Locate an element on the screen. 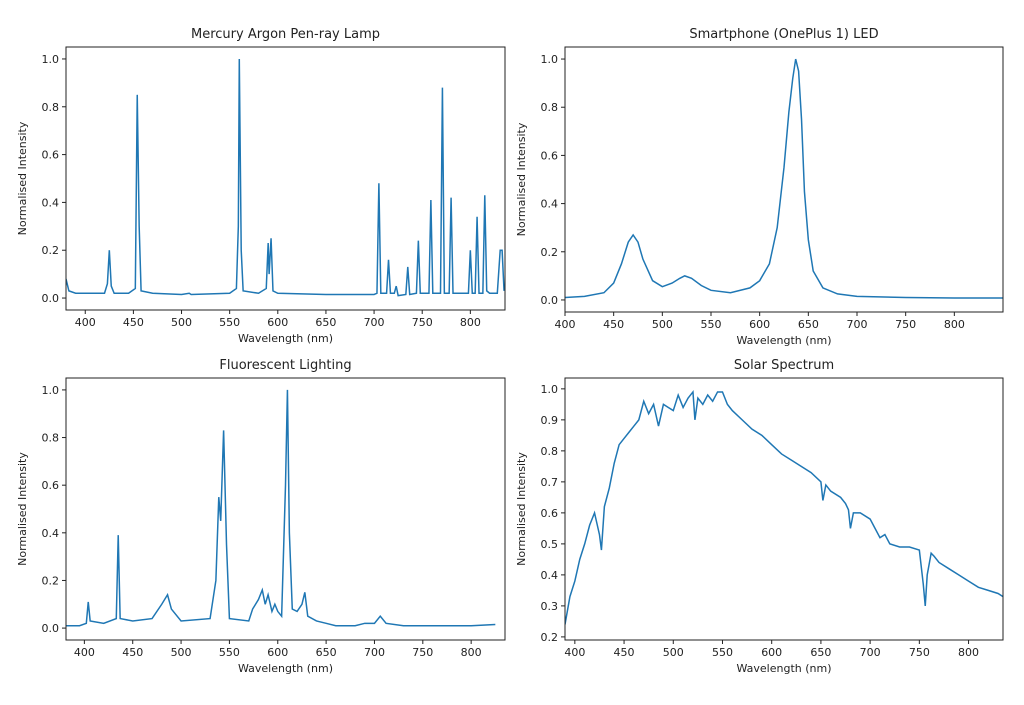  y-tick-label: 0.9 is located at coordinates (550, 420).